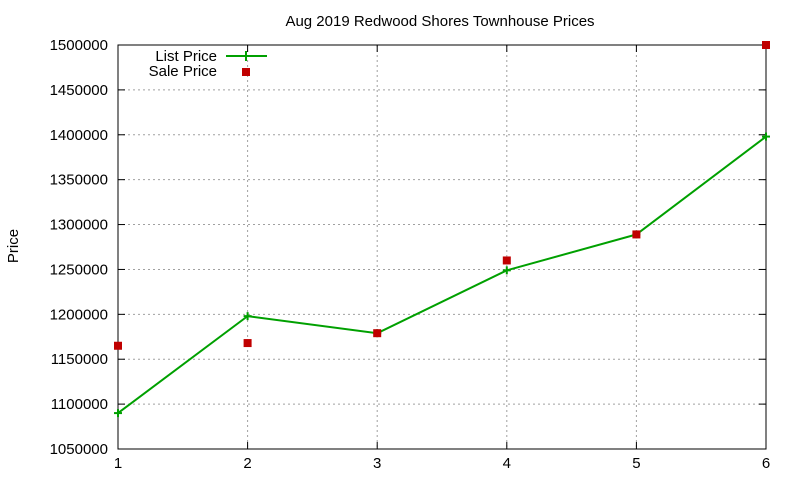  What do you see at coordinates (79, 225) in the screenshot?
I see `y-tick-label: 1300000` at bounding box center [79, 225].